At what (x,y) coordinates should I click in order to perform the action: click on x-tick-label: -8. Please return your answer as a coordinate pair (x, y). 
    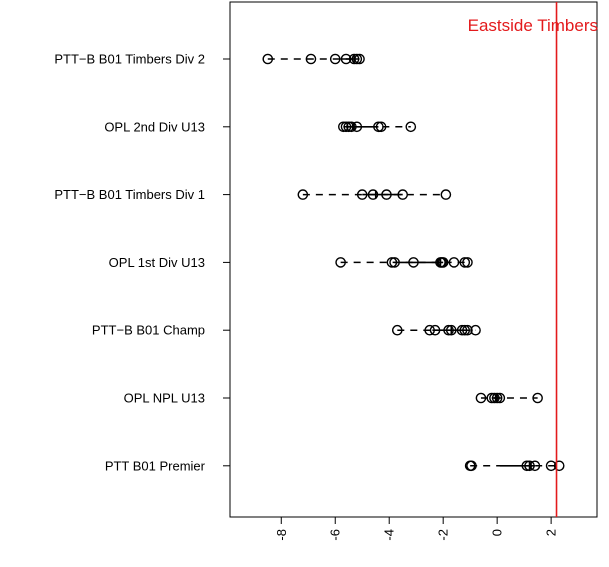
    Looking at the image, I should click on (281, 535).